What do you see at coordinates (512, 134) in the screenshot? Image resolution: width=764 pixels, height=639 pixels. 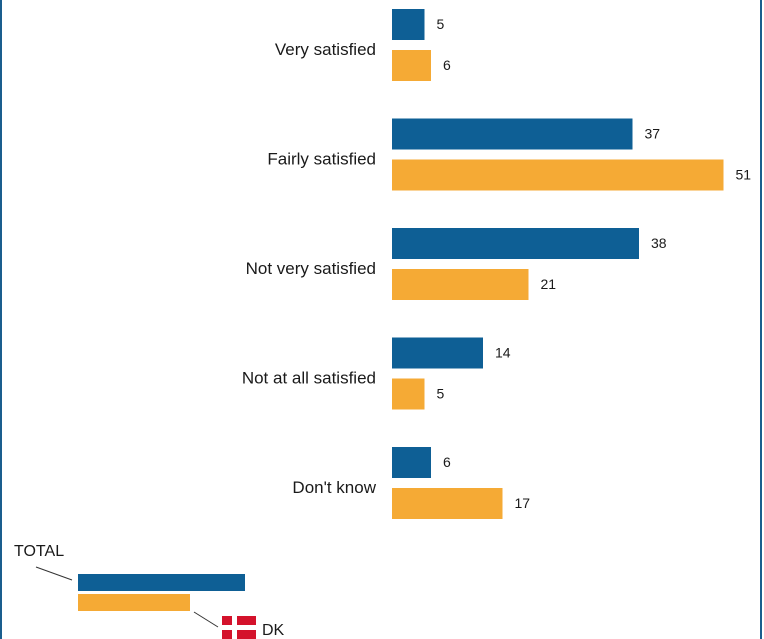 I see `bar-total-fairly-satisfied` at bounding box center [512, 134].